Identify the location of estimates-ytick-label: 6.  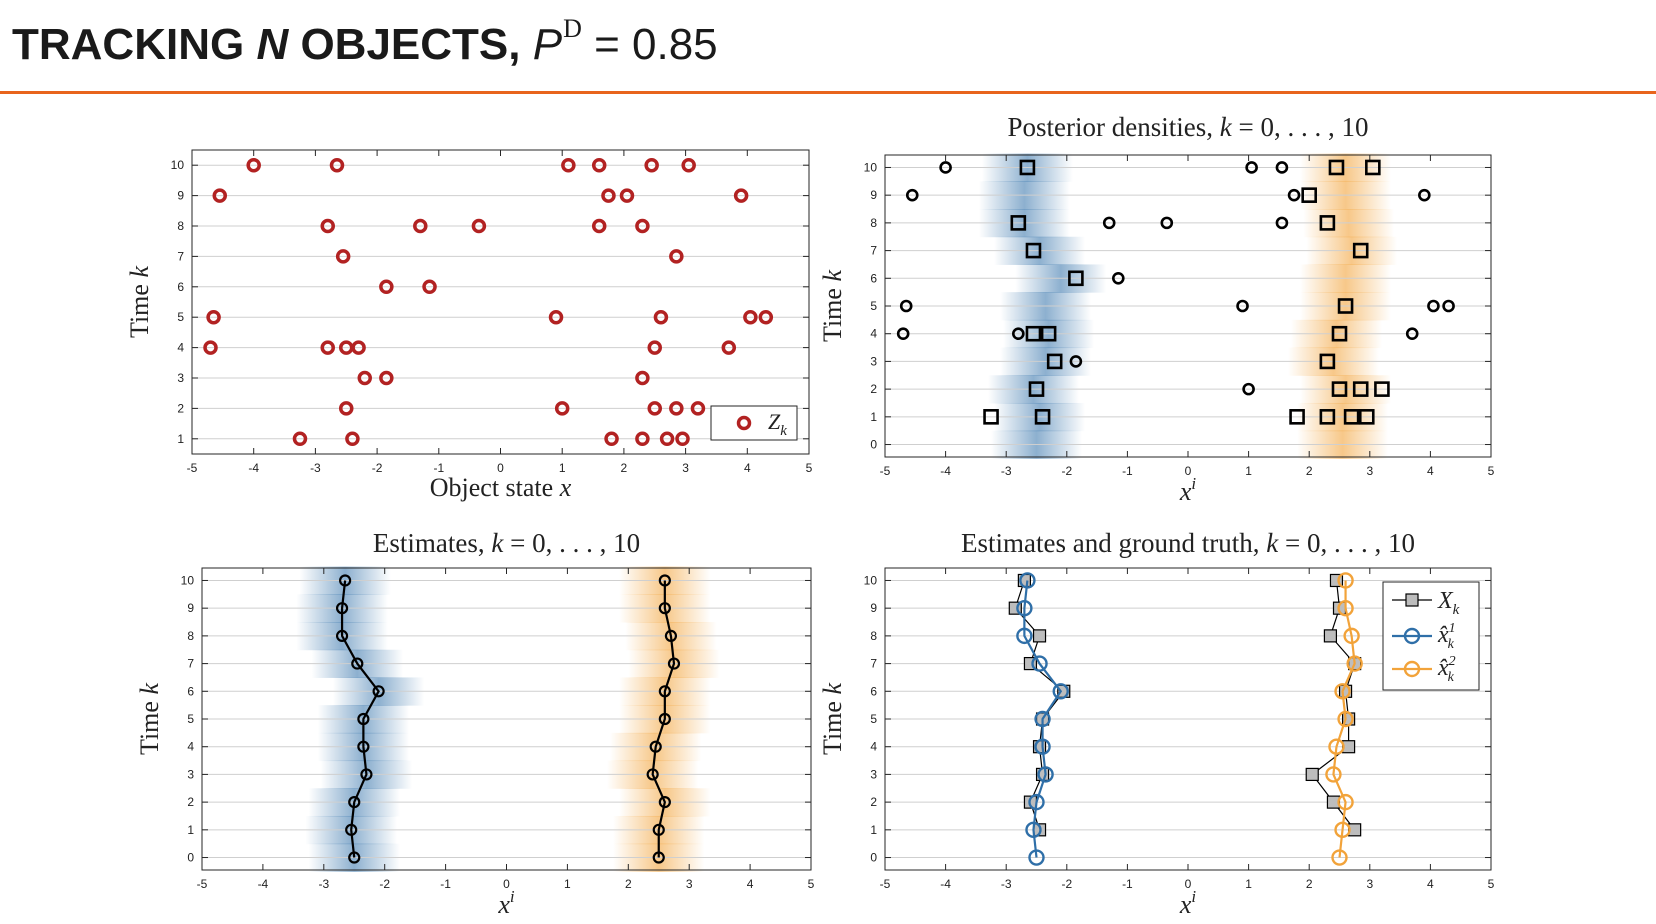
(190, 691).